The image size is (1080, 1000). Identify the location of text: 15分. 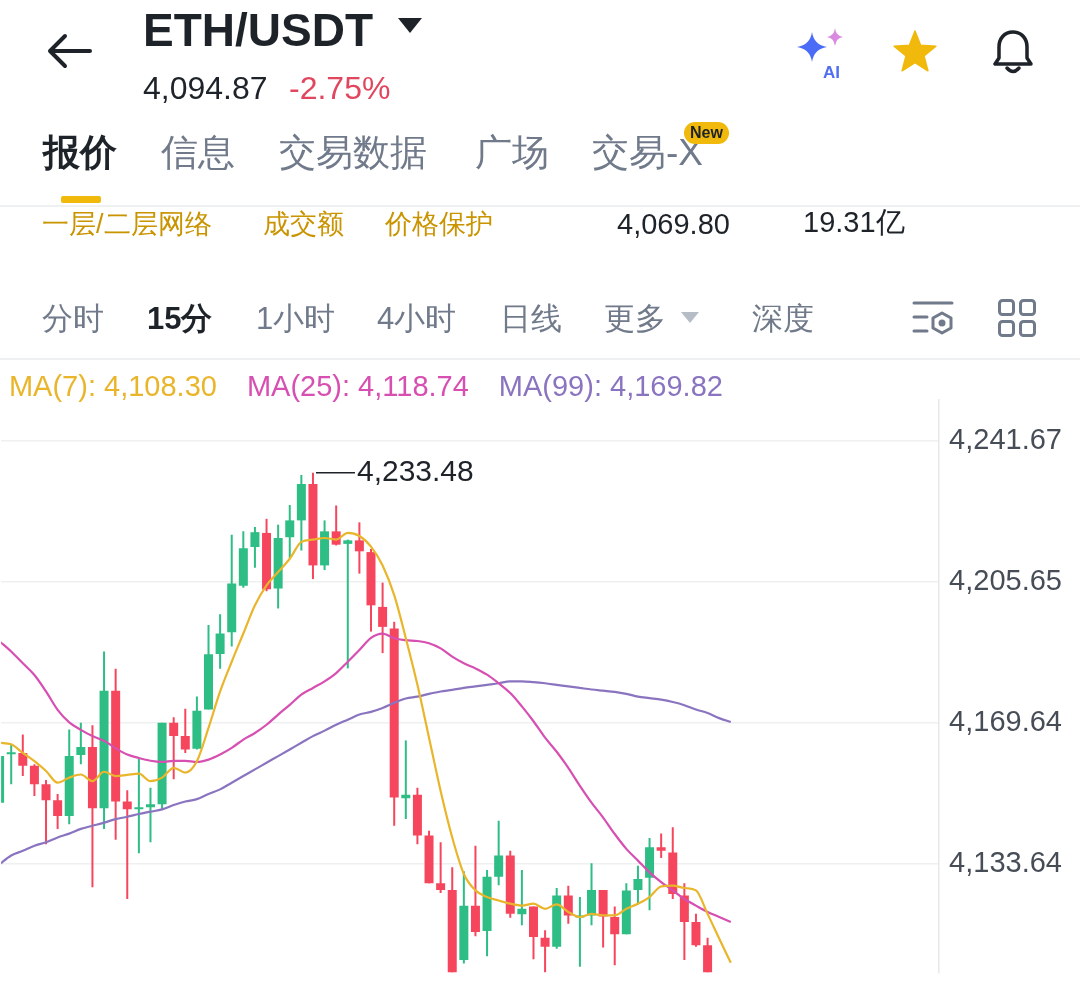
(180, 318).